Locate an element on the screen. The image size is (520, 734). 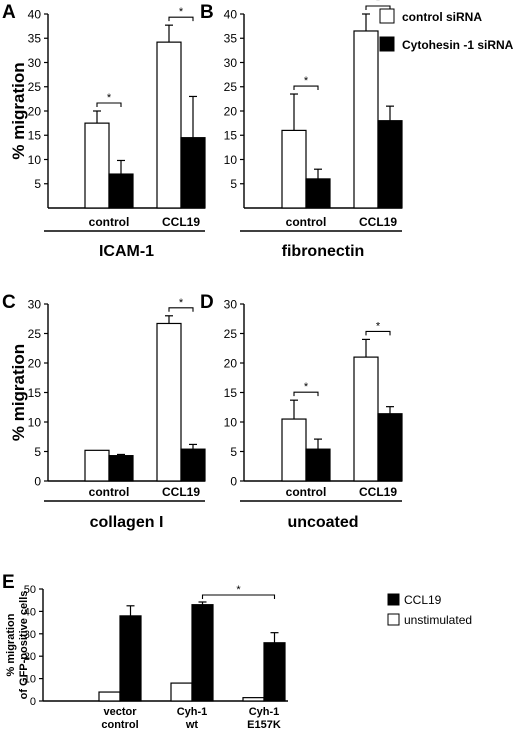
panel-a-category-label: control is located at coordinates (109, 222).